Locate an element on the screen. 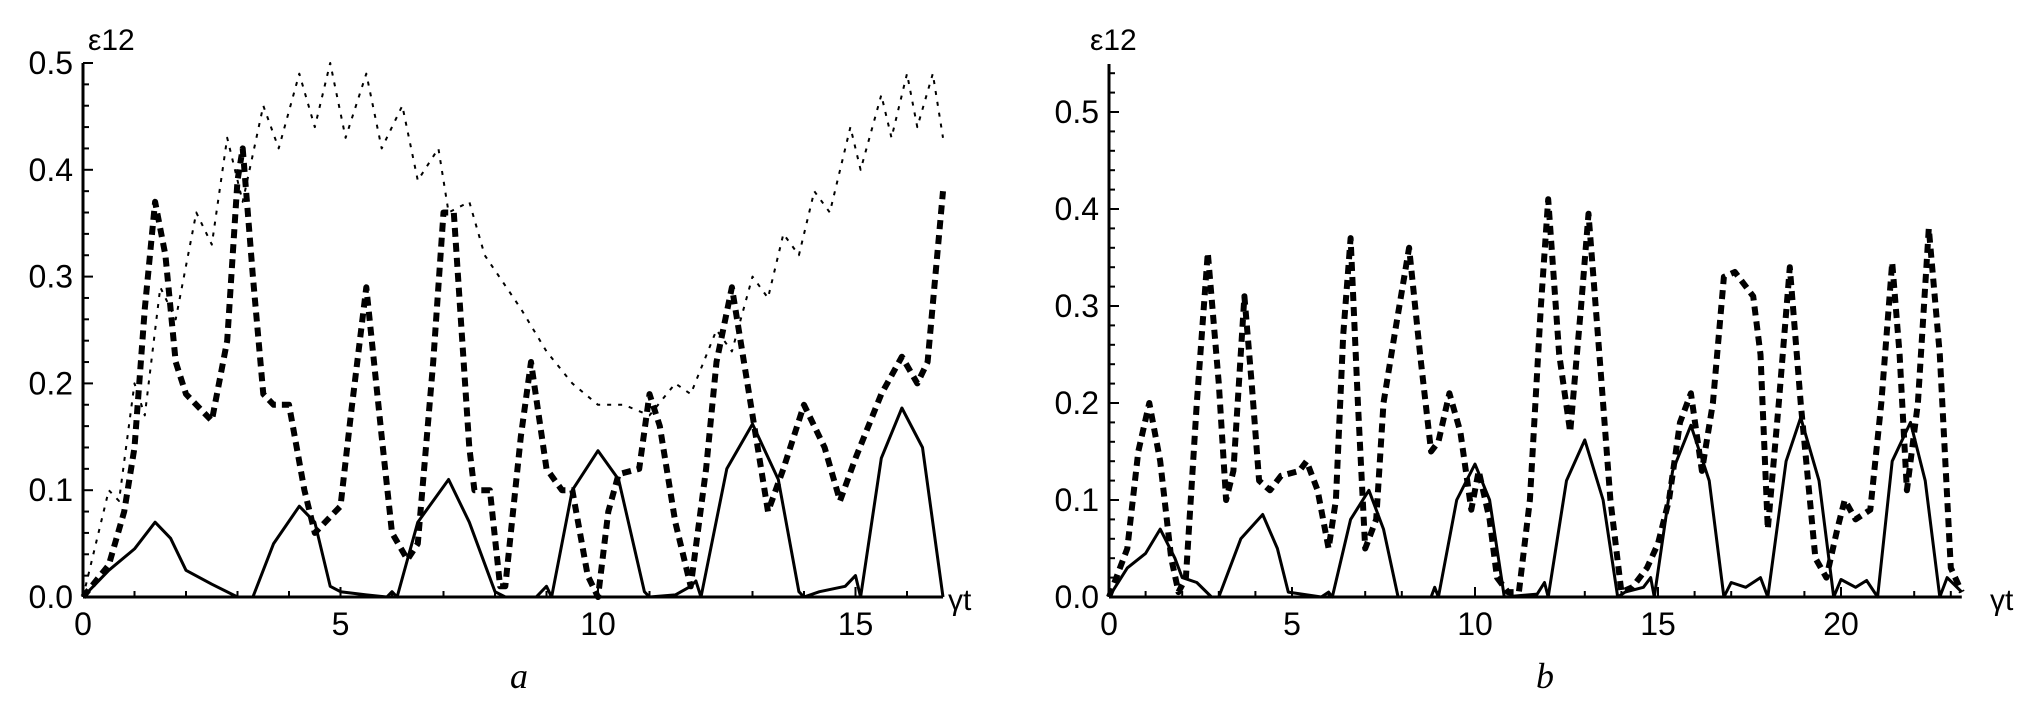 The height and width of the screenshot is (705, 2043). panel-label: a is located at coordinates (519, 676).